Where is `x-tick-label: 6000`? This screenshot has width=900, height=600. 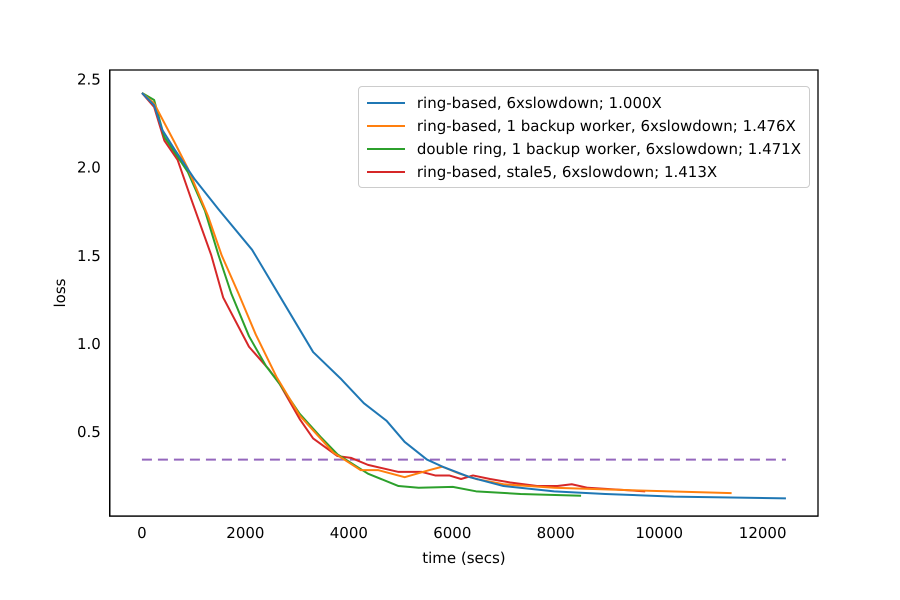
x-tick-label: 6000 is located at coordinates (452, 533).